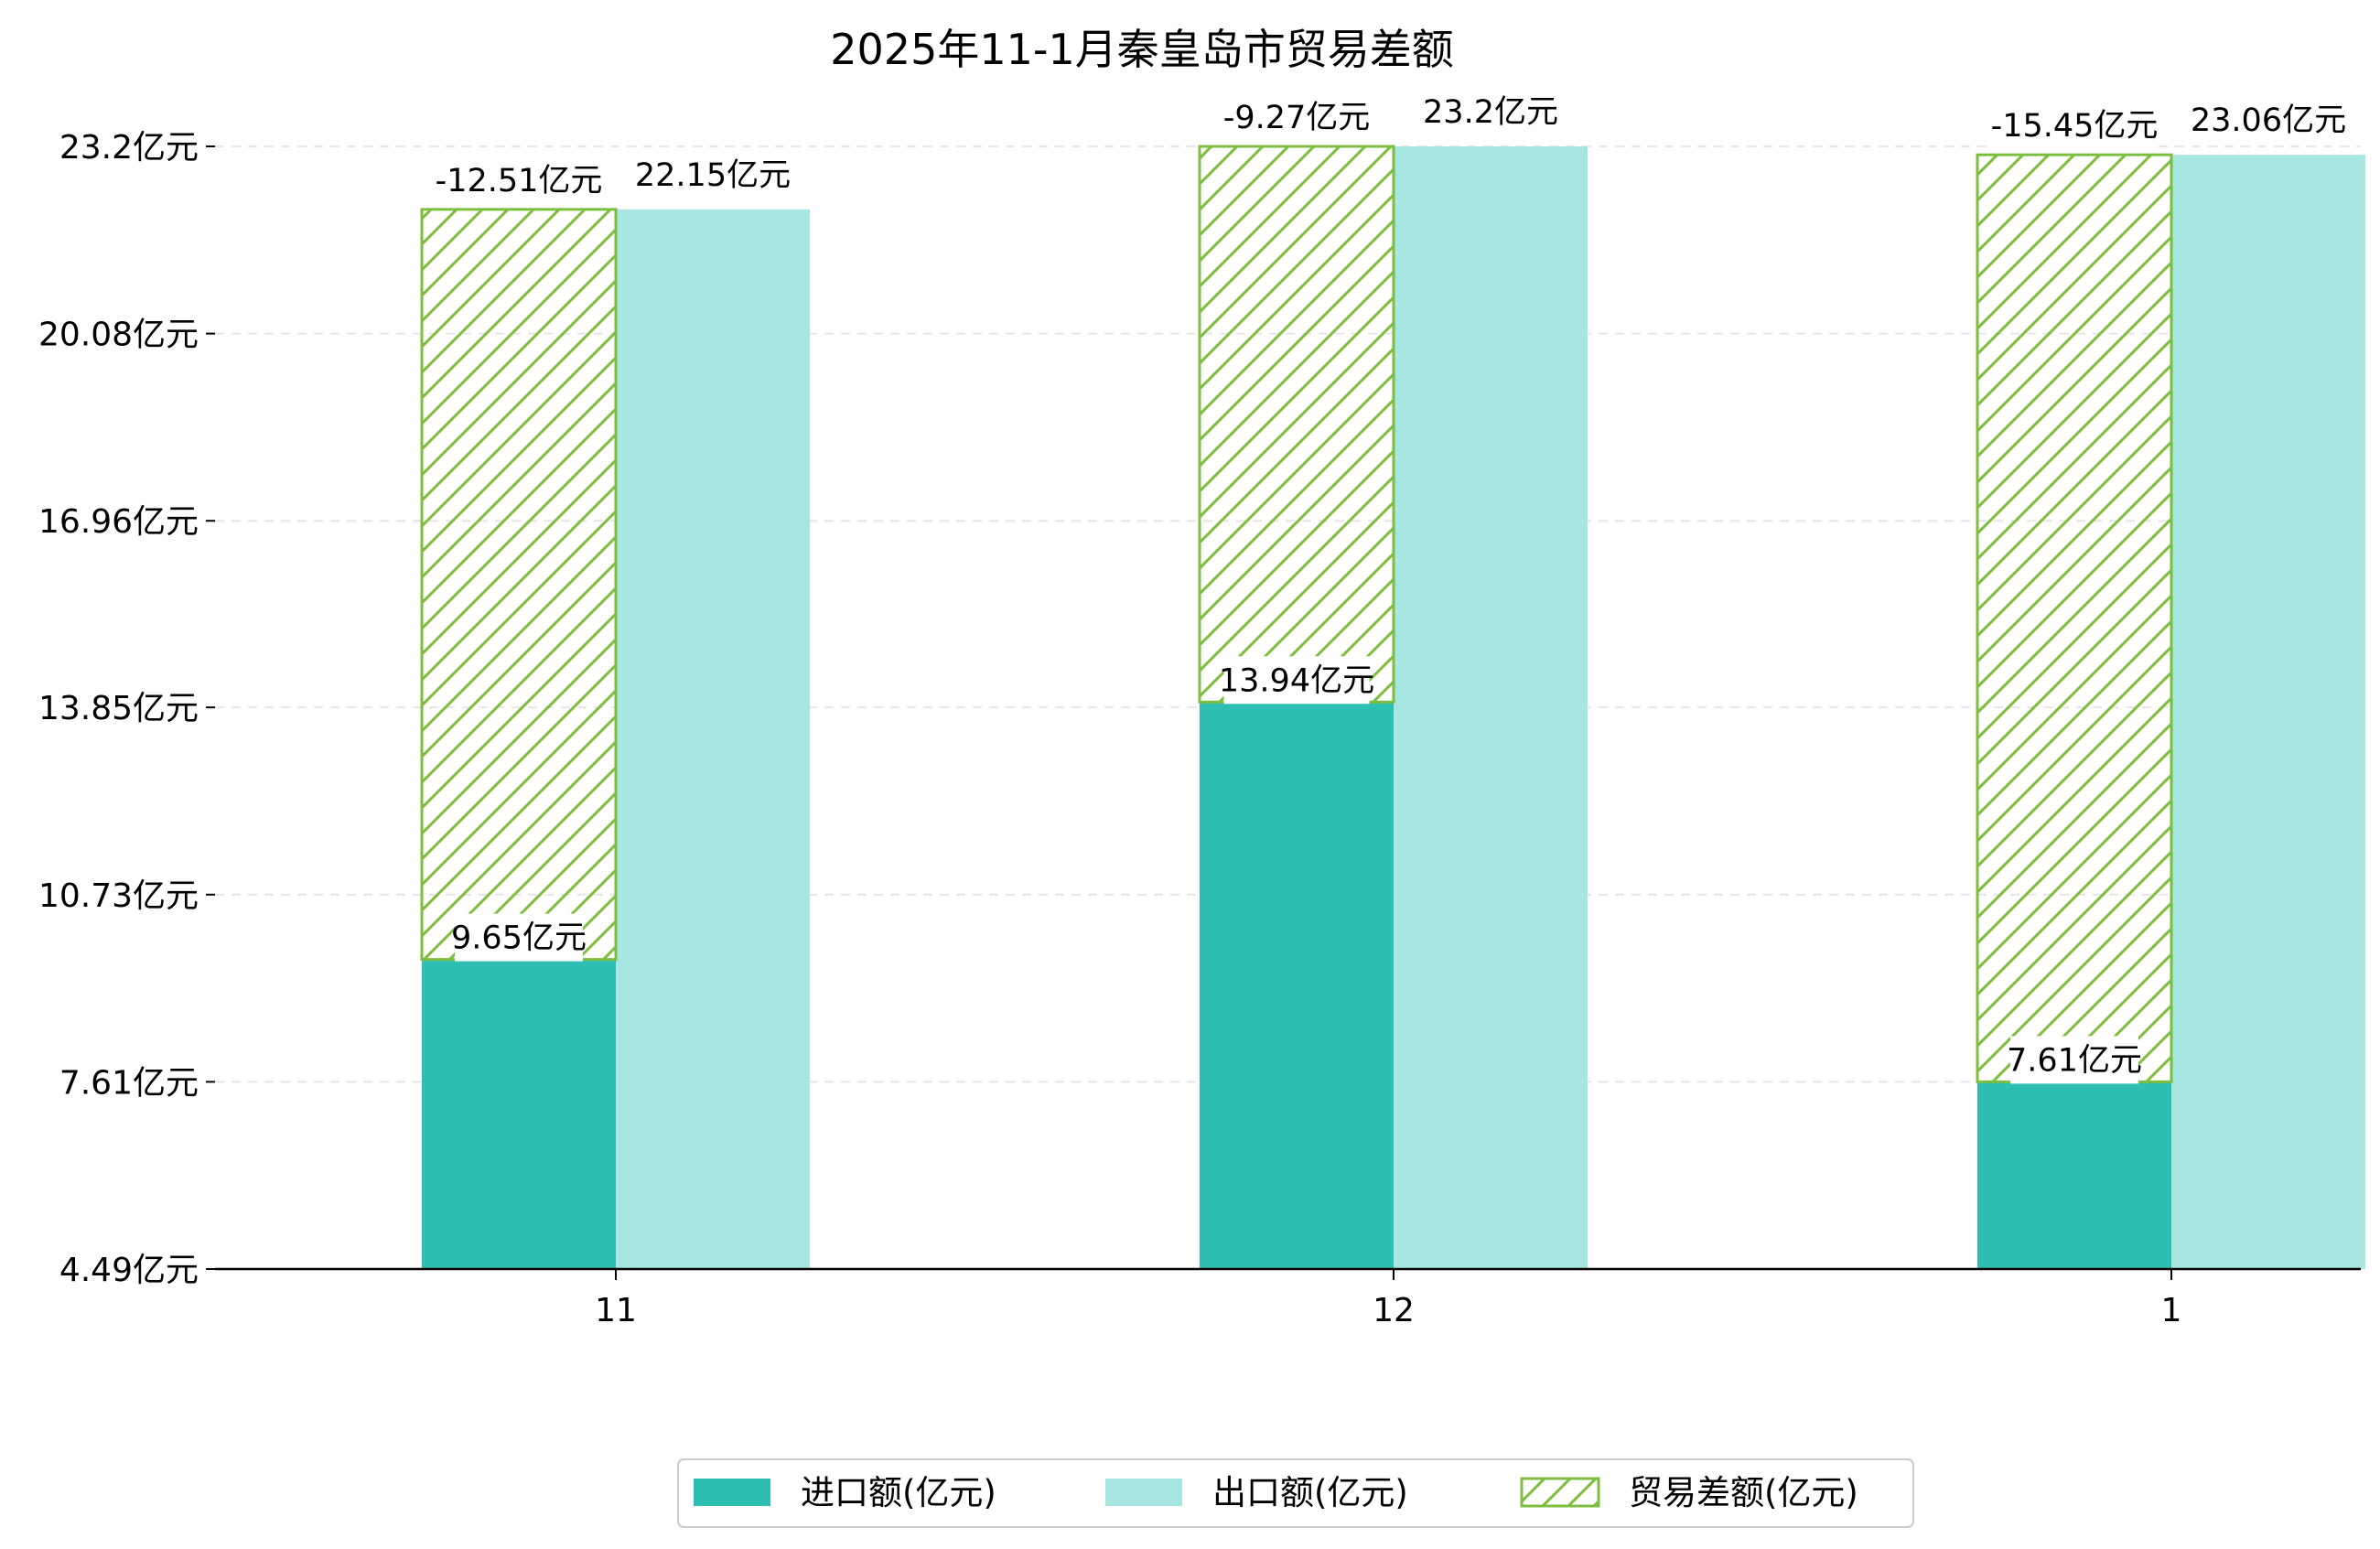  Describe the element at coordinates (118, 896) in the screenshot. I see `y-tick-label: 10.73亿元` at that location.